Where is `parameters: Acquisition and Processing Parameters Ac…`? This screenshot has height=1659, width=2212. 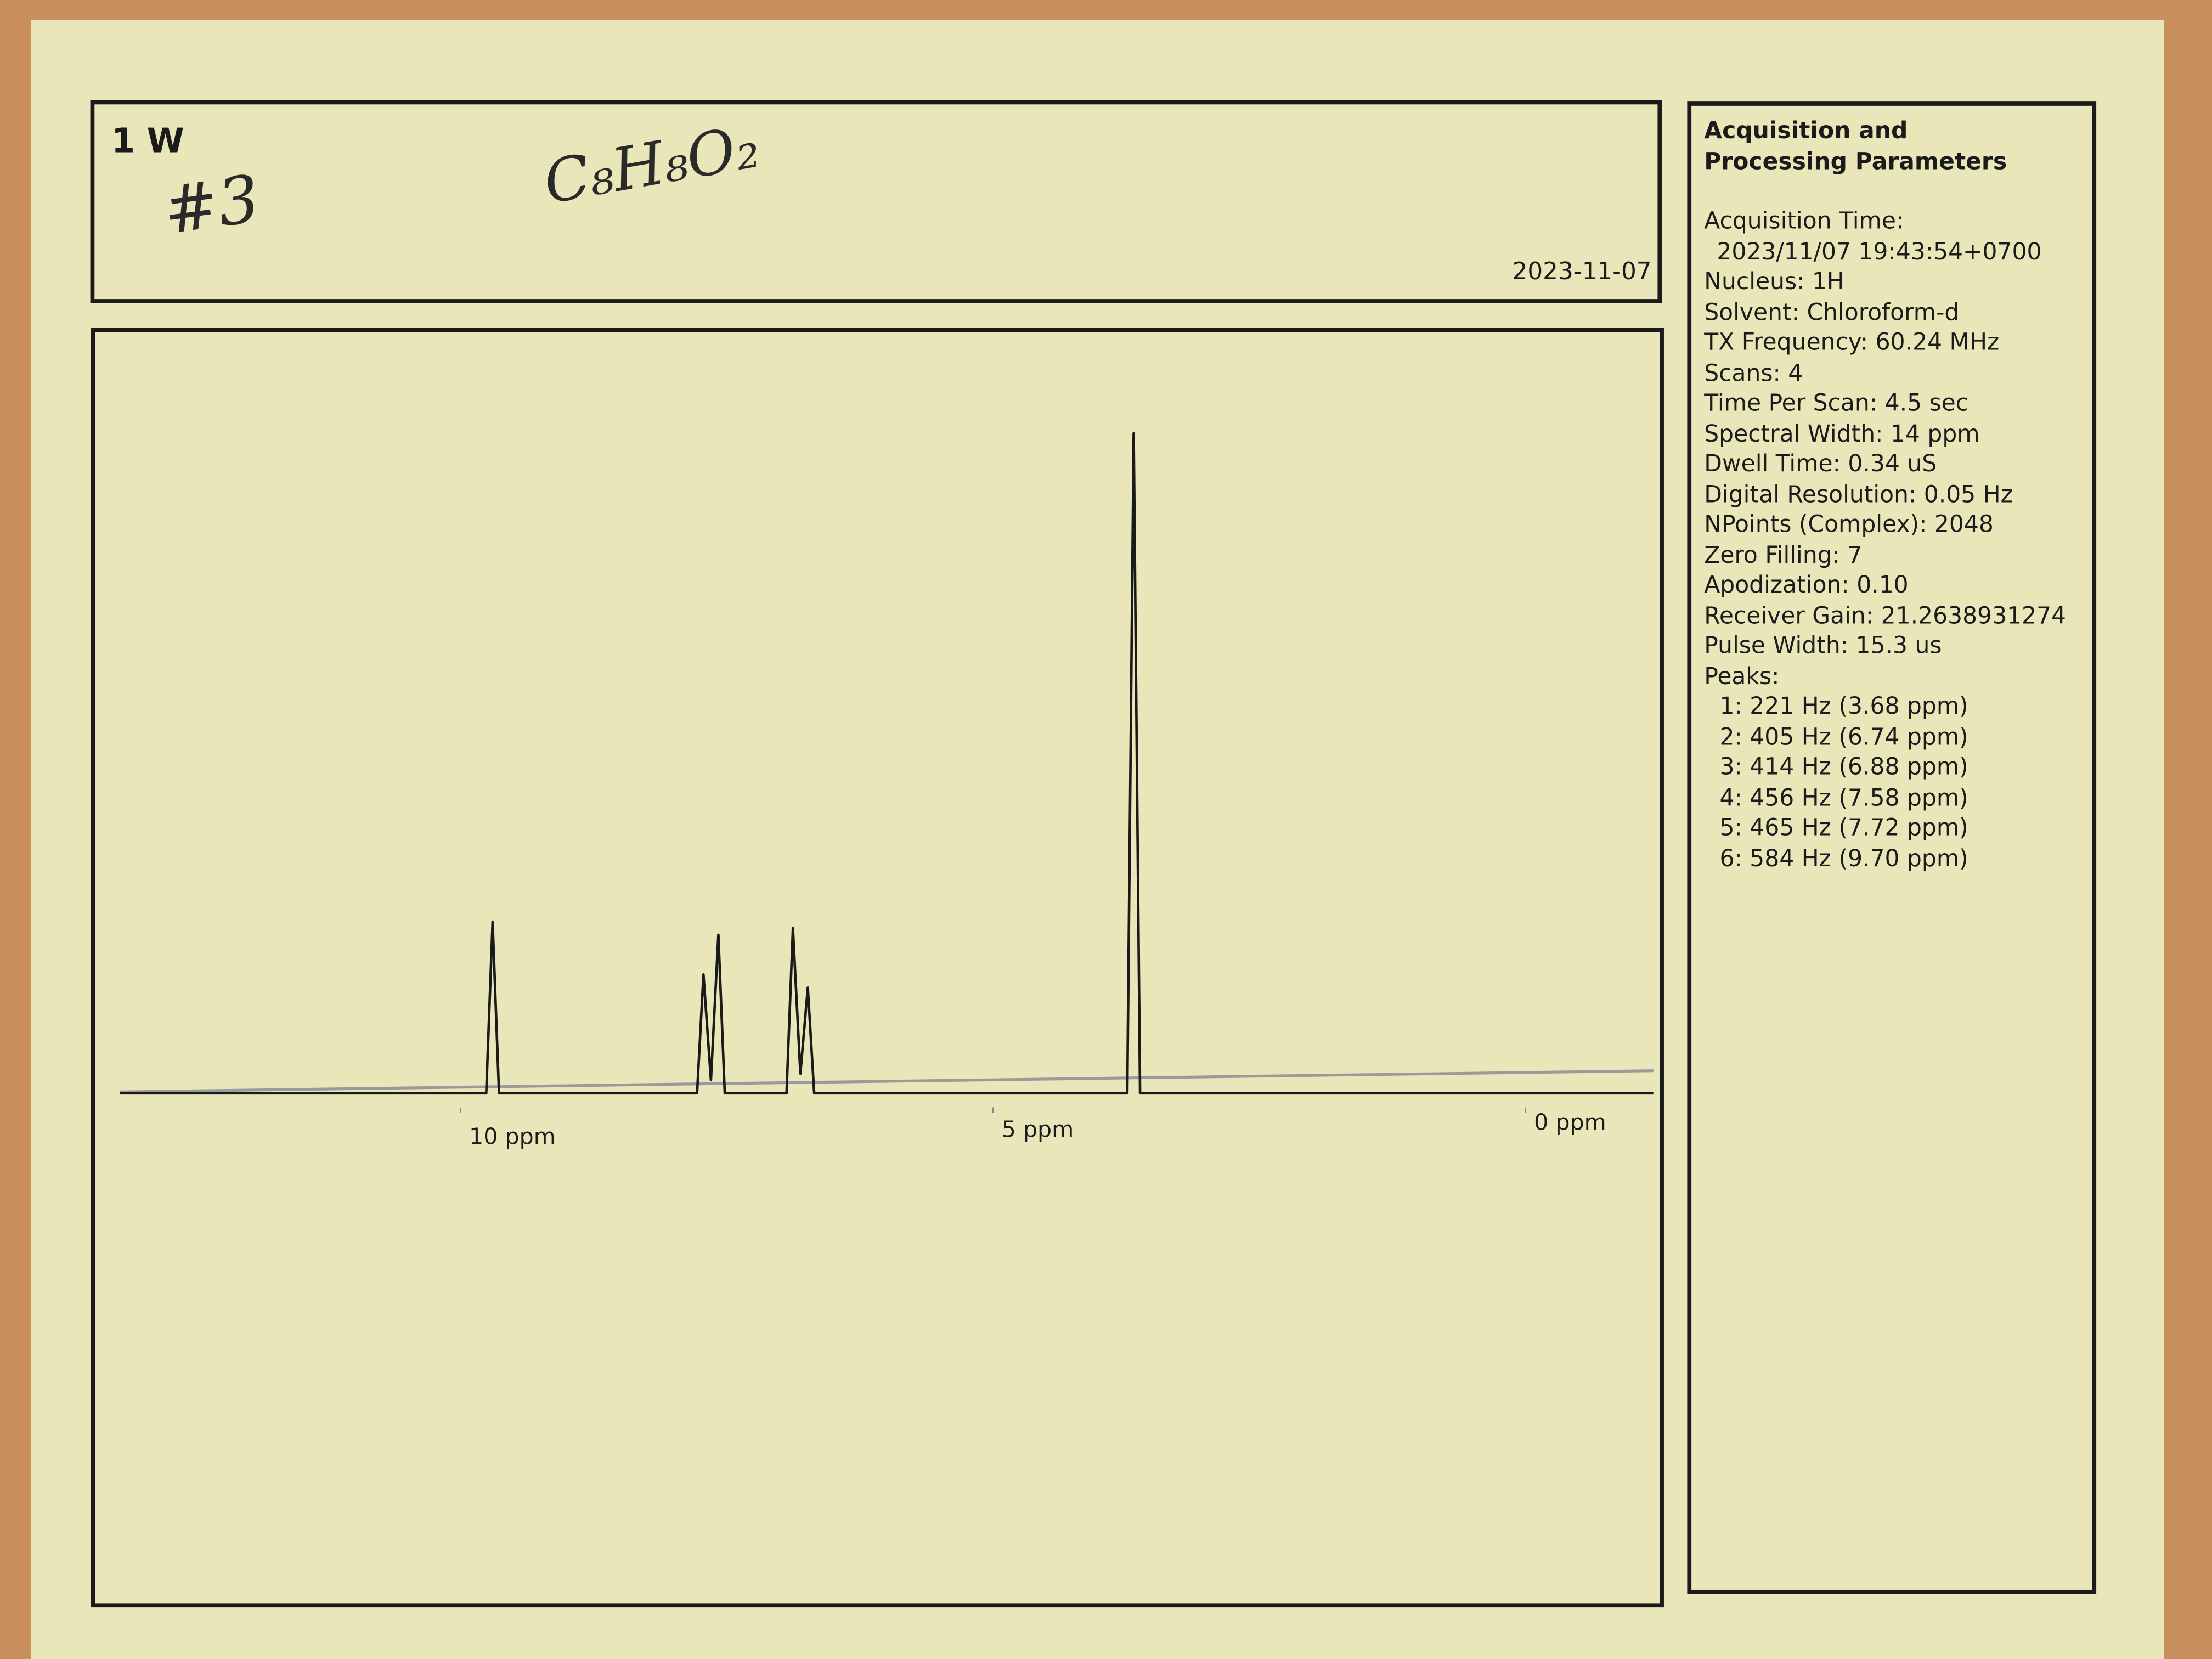 parameters: Acquisition and Processing Parameters Ac… is located at coordinates (1895, 495).